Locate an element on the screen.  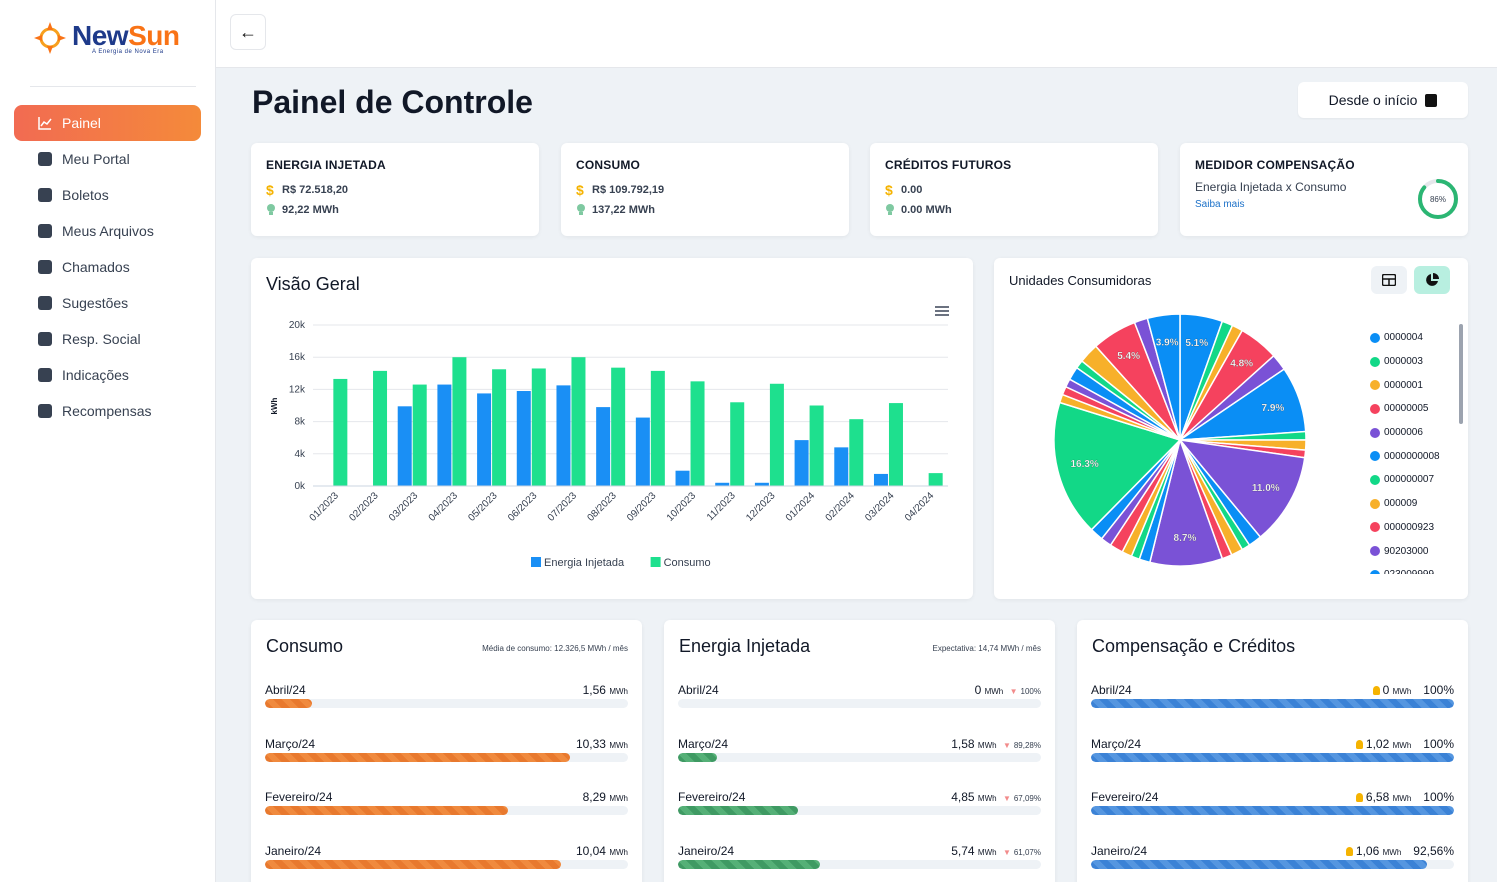
legend-item: 0000006 is located at coordinates (1415, 433).